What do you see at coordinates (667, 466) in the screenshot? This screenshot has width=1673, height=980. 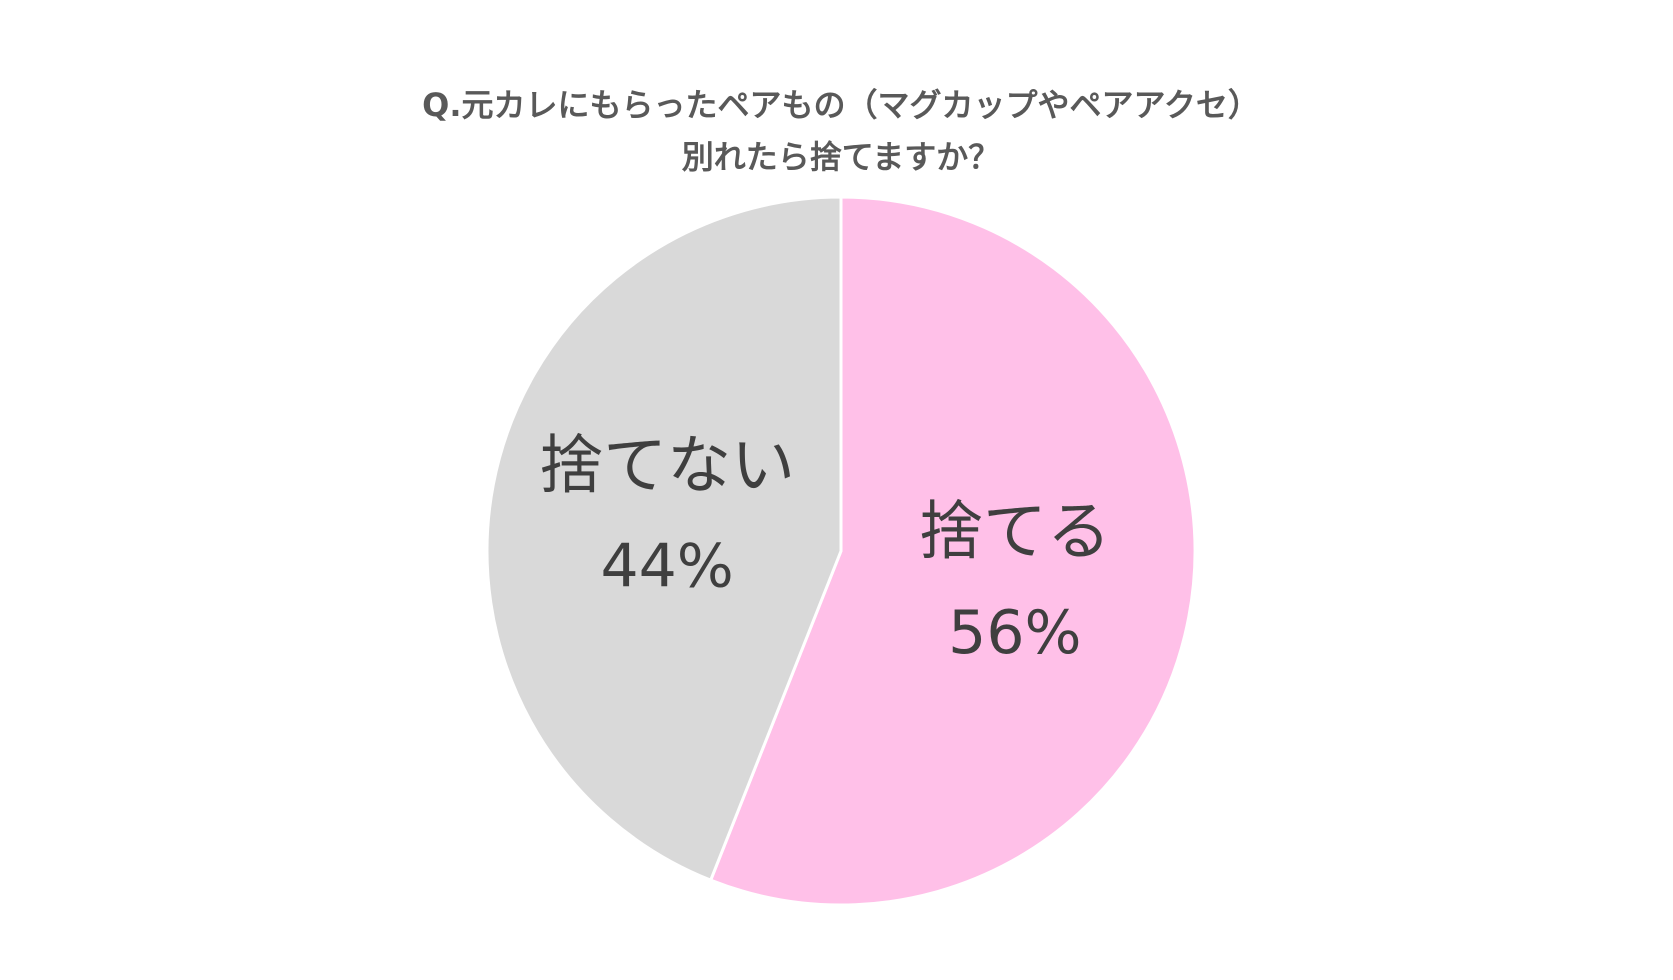 I see `slice-label: 捨てない` at bounding box center [667, 466].